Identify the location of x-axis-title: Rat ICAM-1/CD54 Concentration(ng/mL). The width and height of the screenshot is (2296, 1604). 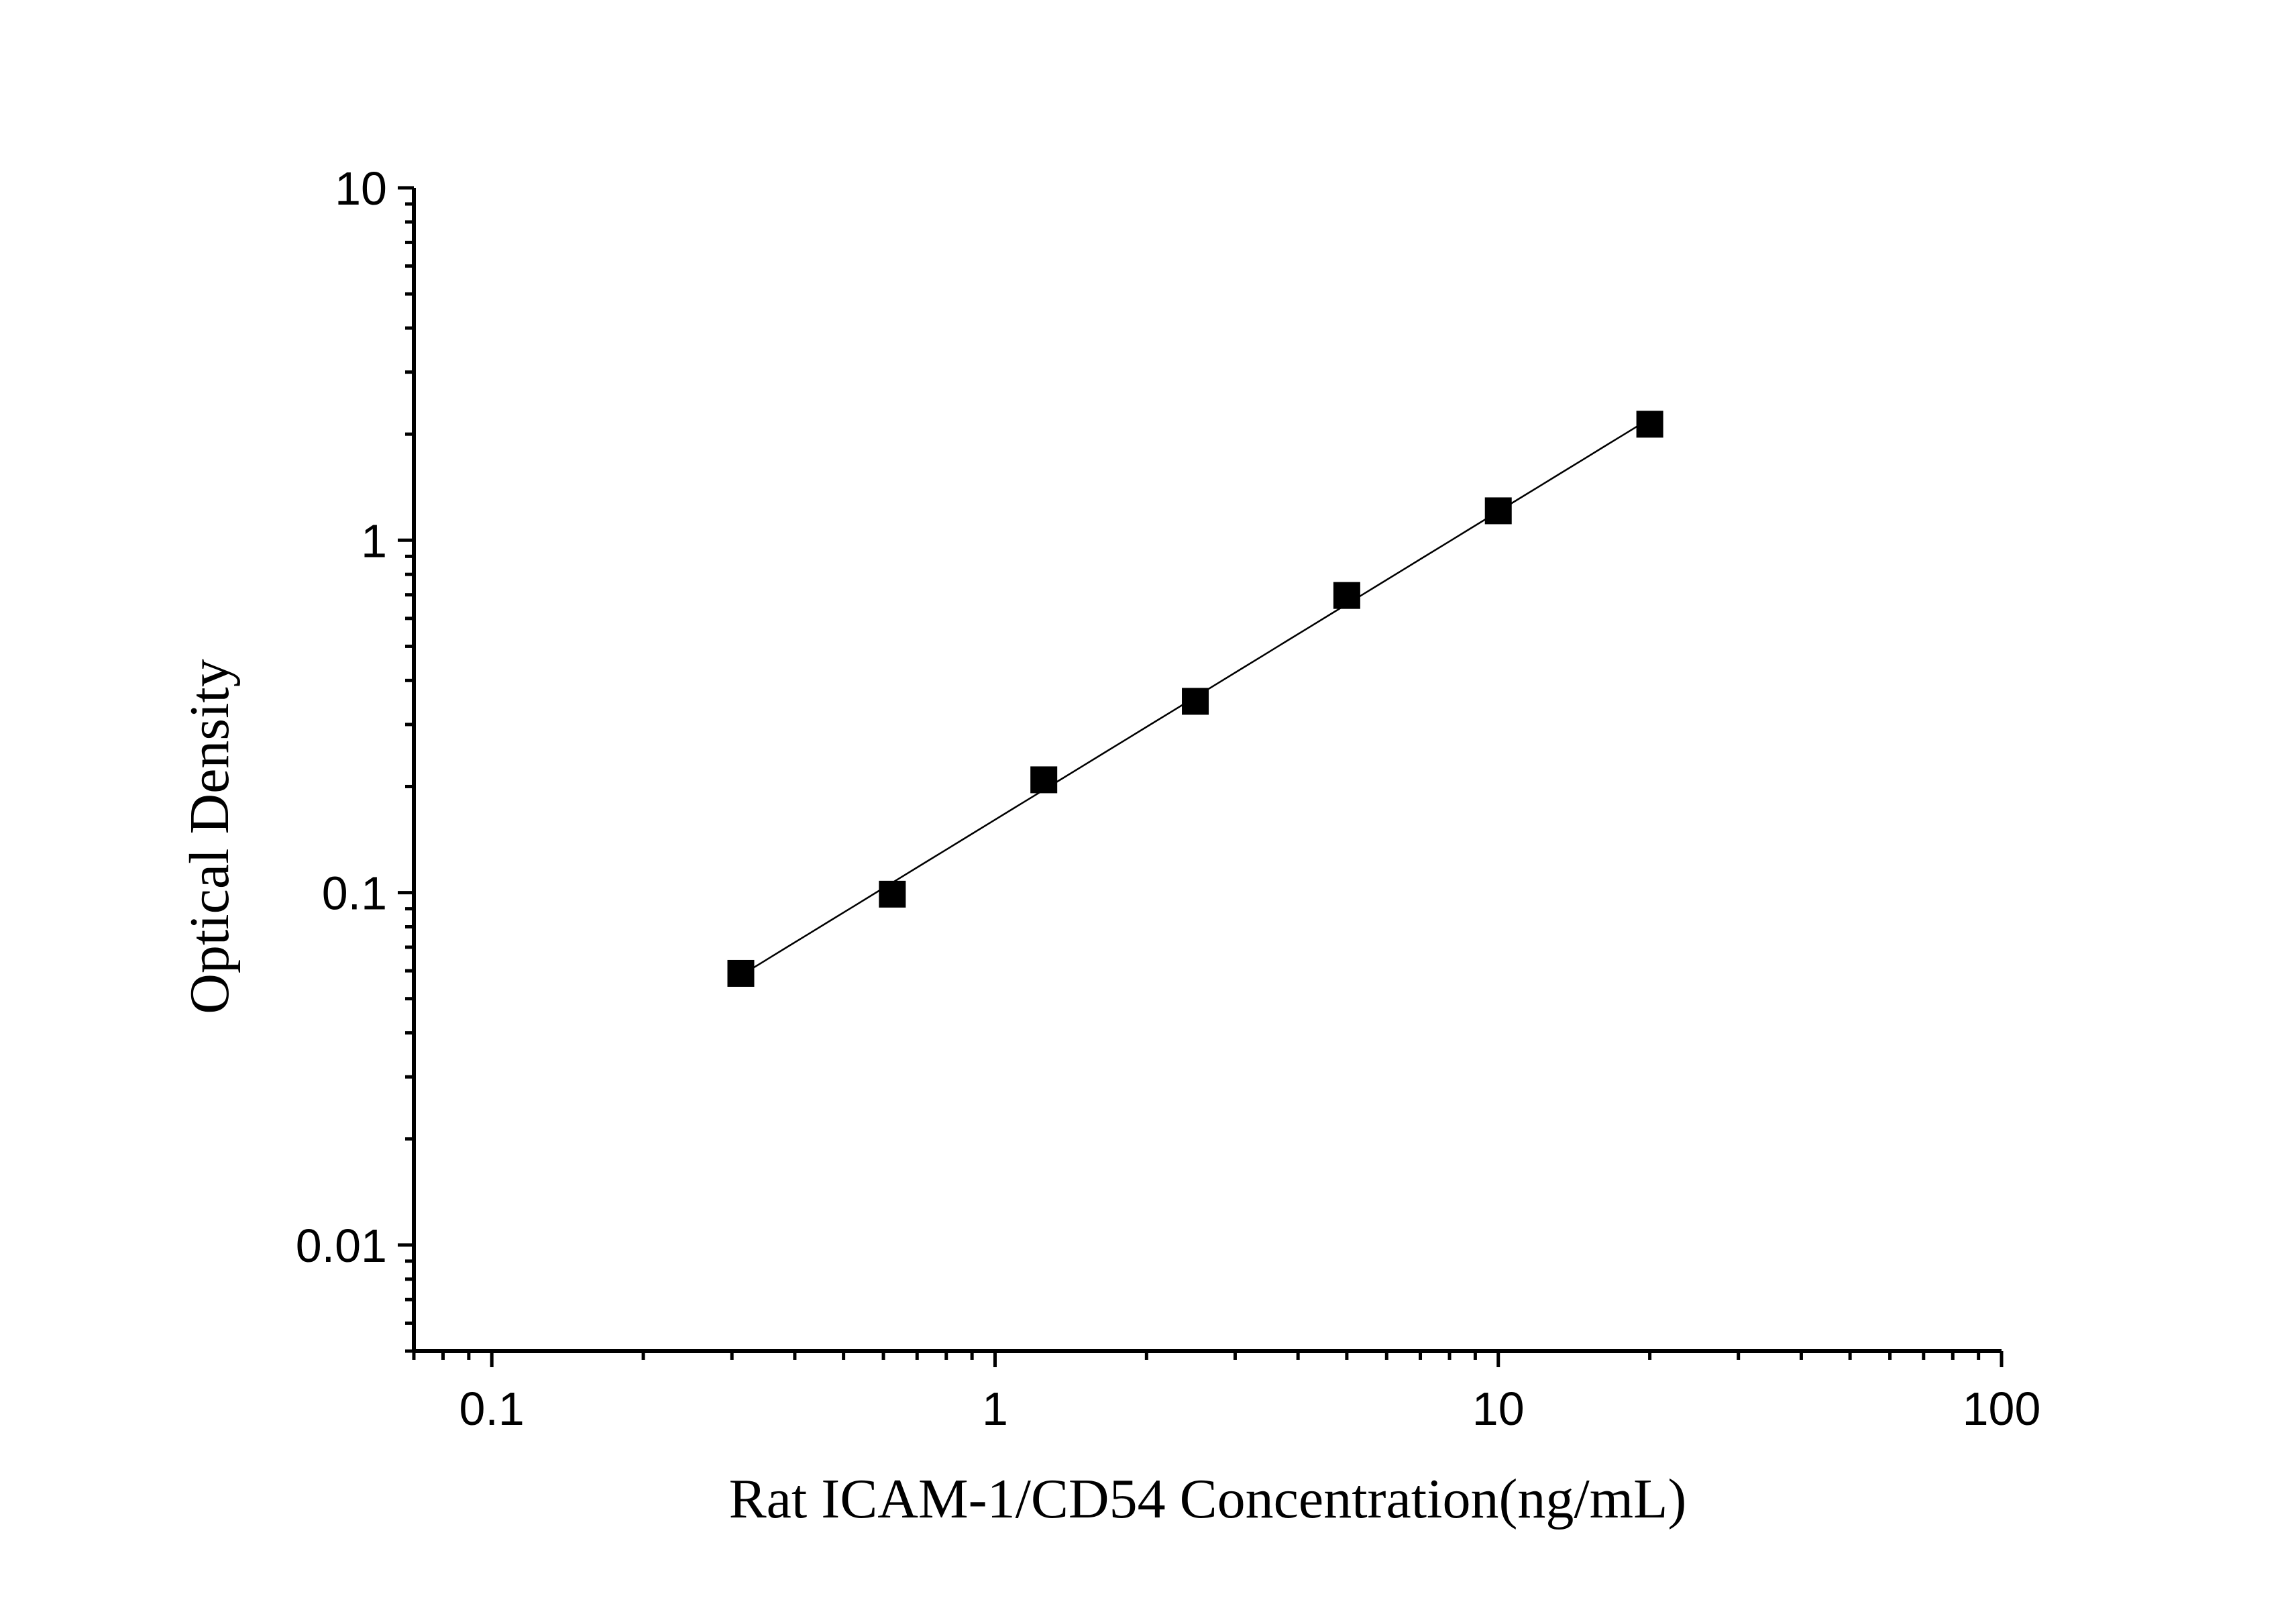
(1208, 1499).